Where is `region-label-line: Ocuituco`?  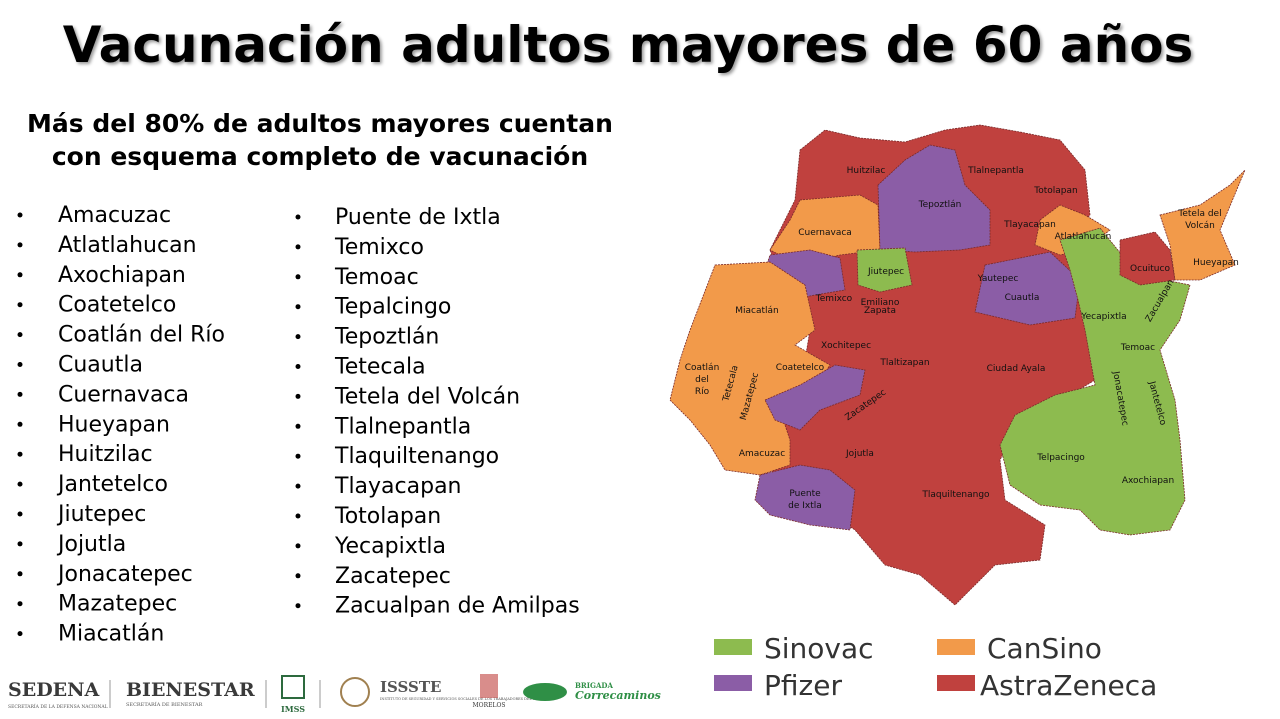 region-label-line: Ocuituco is located at coordinates (1150, 269).